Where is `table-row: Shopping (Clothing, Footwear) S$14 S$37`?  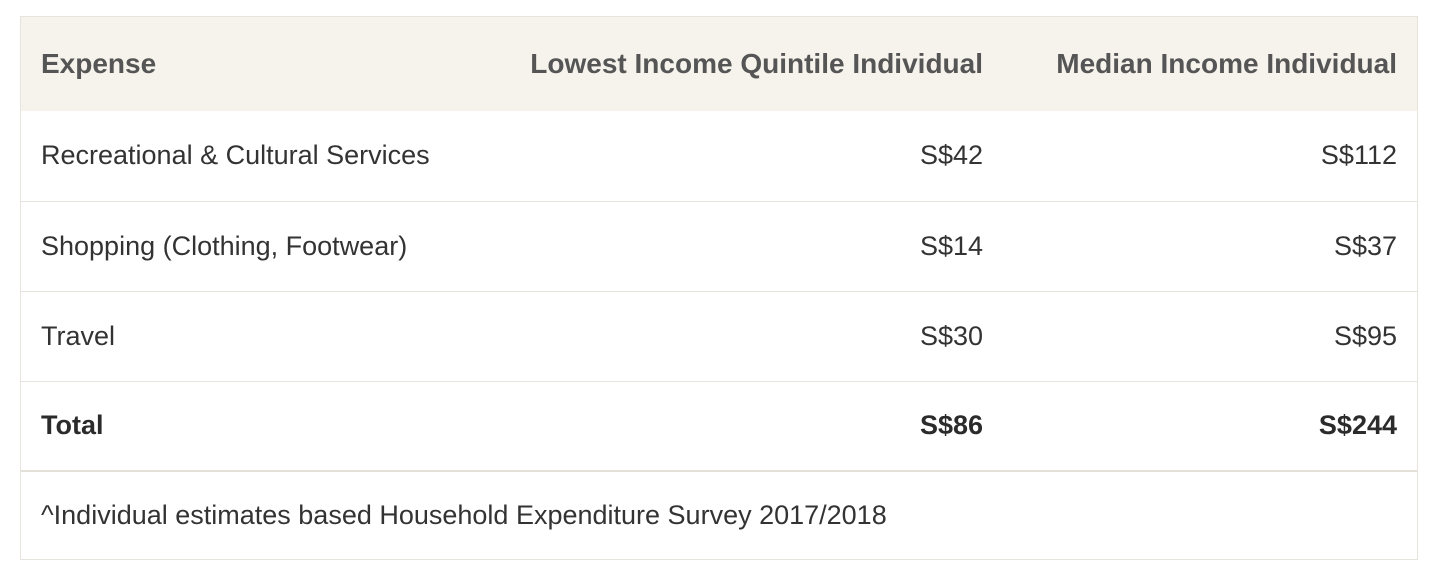 table-row: Shopping (Clothing, Footwear) S$14 S$37 is located at coordinates (719, 246).